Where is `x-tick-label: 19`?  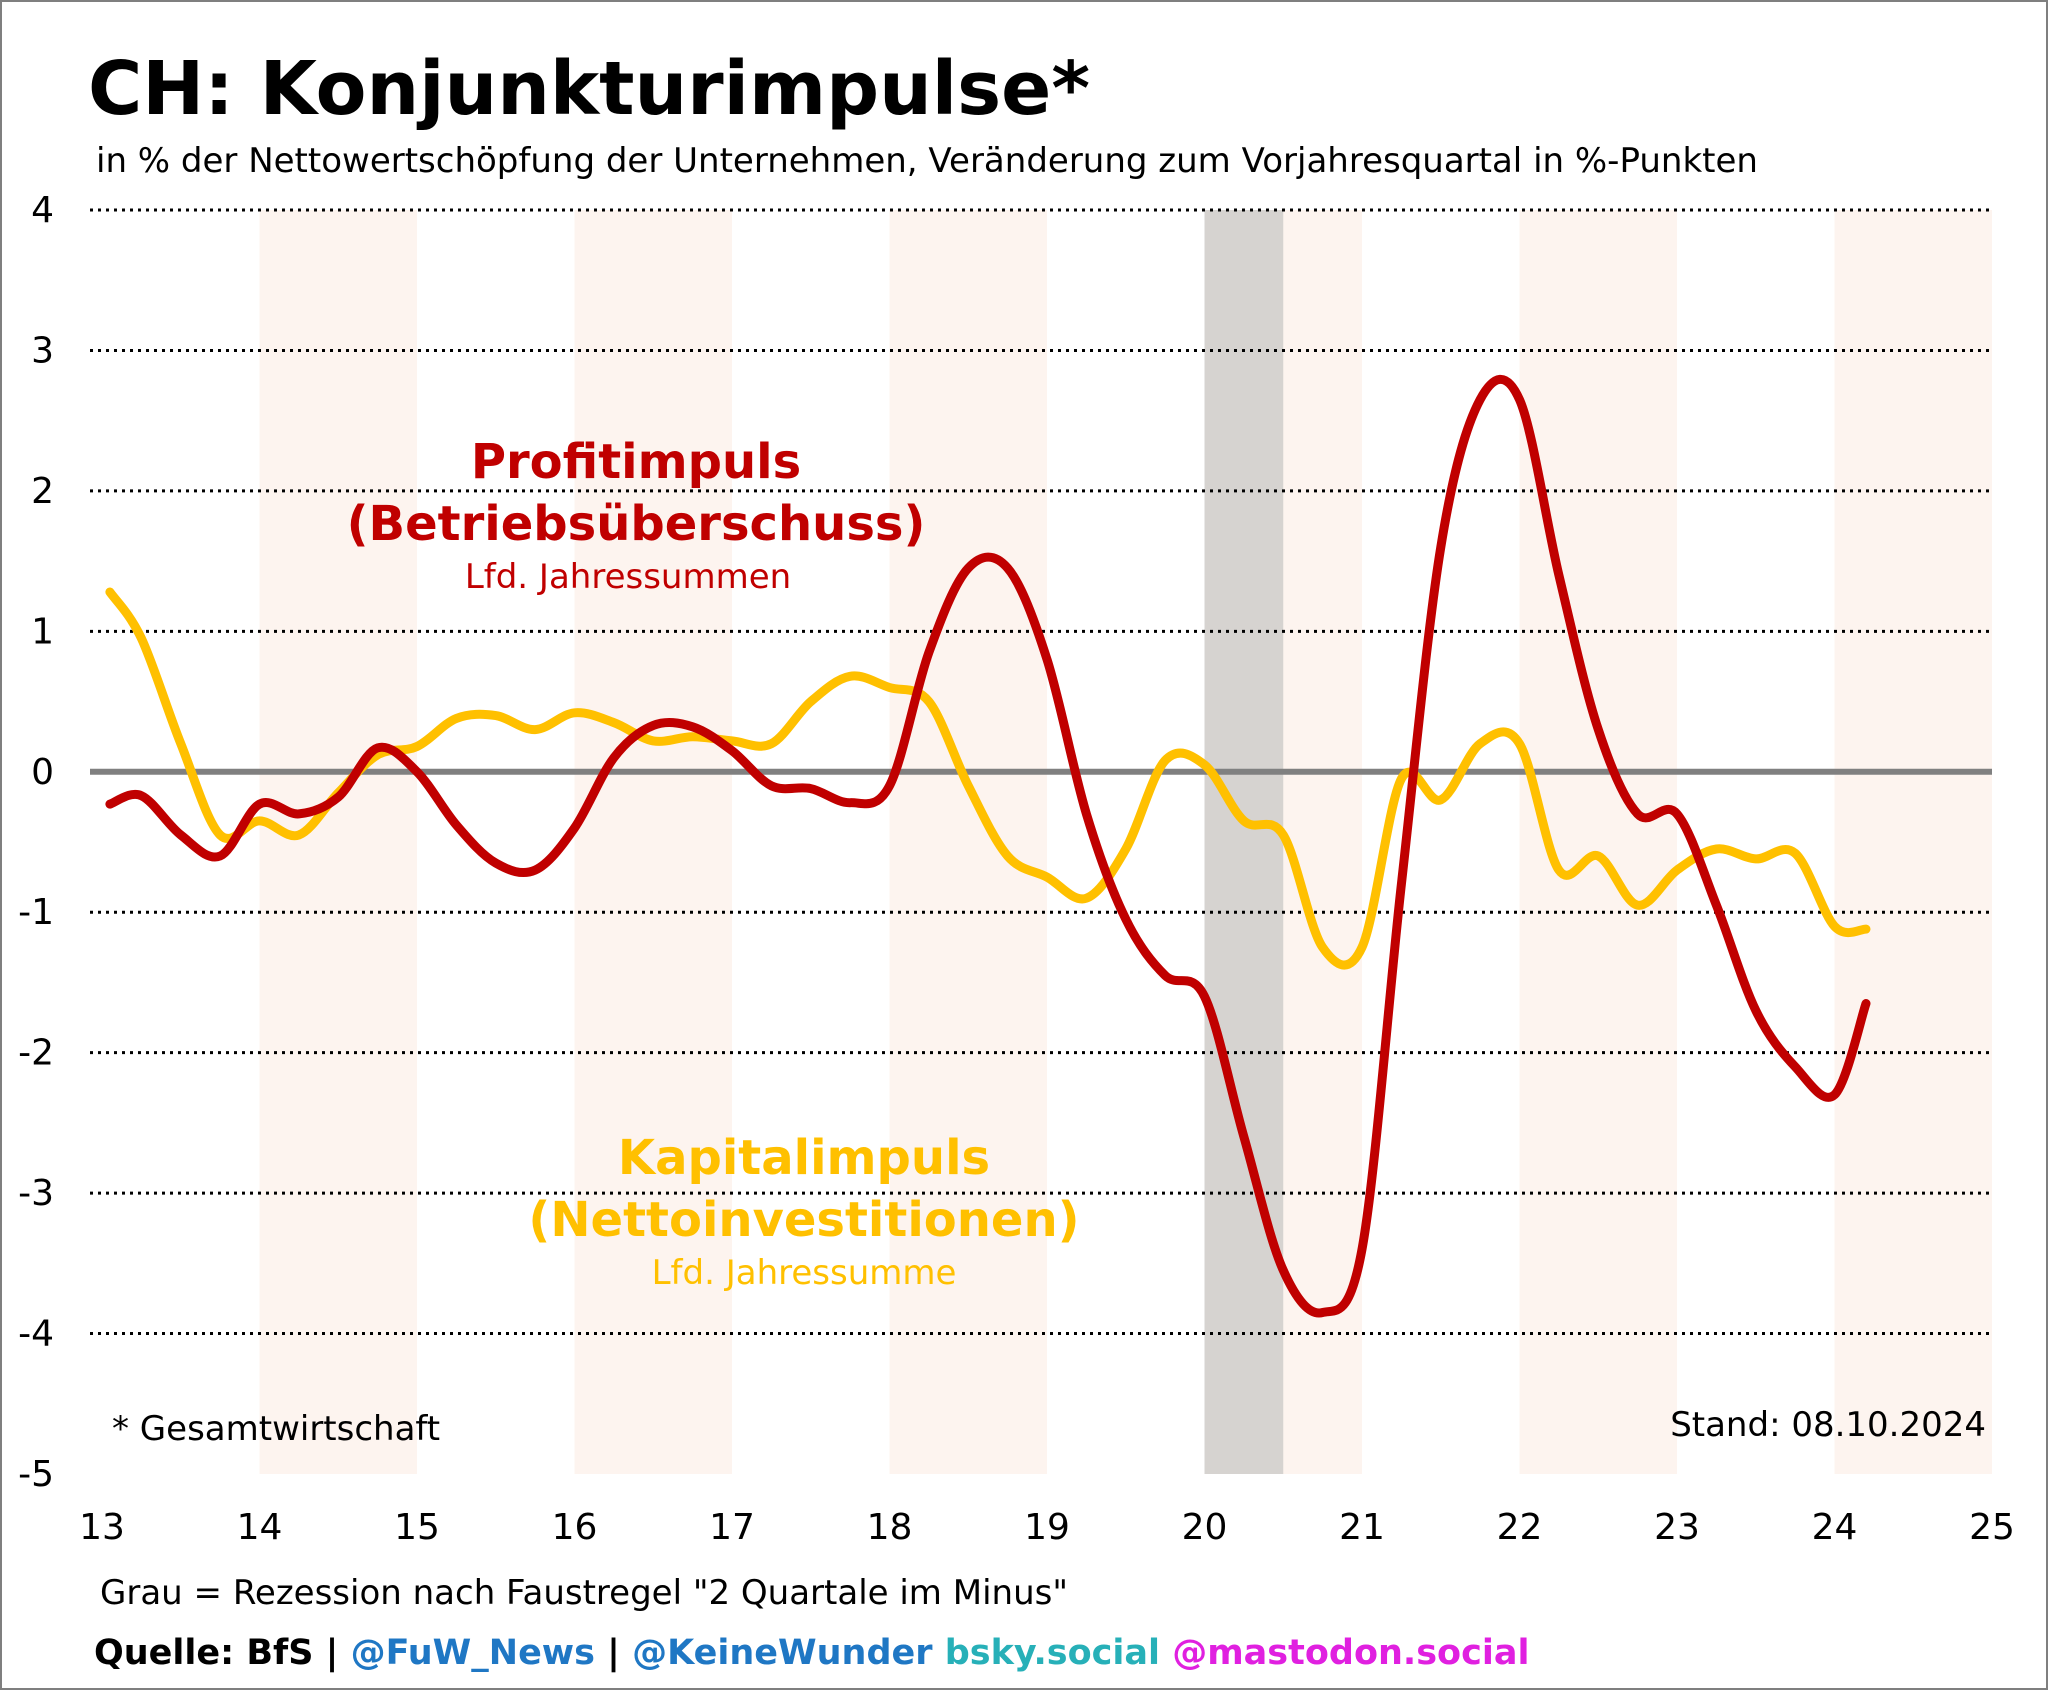 x-tick-label: 19 is located at coordinates (1047, 1527).